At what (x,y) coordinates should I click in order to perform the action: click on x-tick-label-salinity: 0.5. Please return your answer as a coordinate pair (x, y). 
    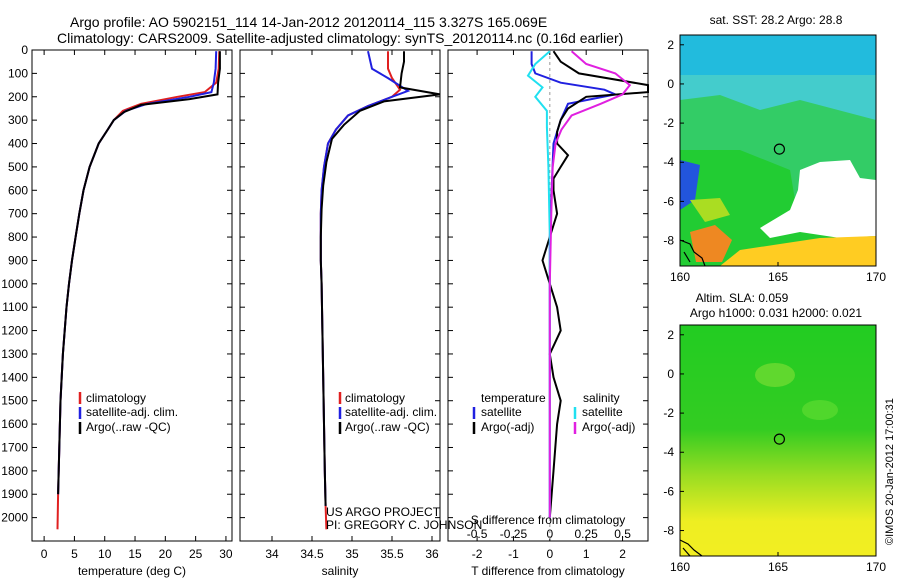
    Looking at the image, I should click on (622, 534).